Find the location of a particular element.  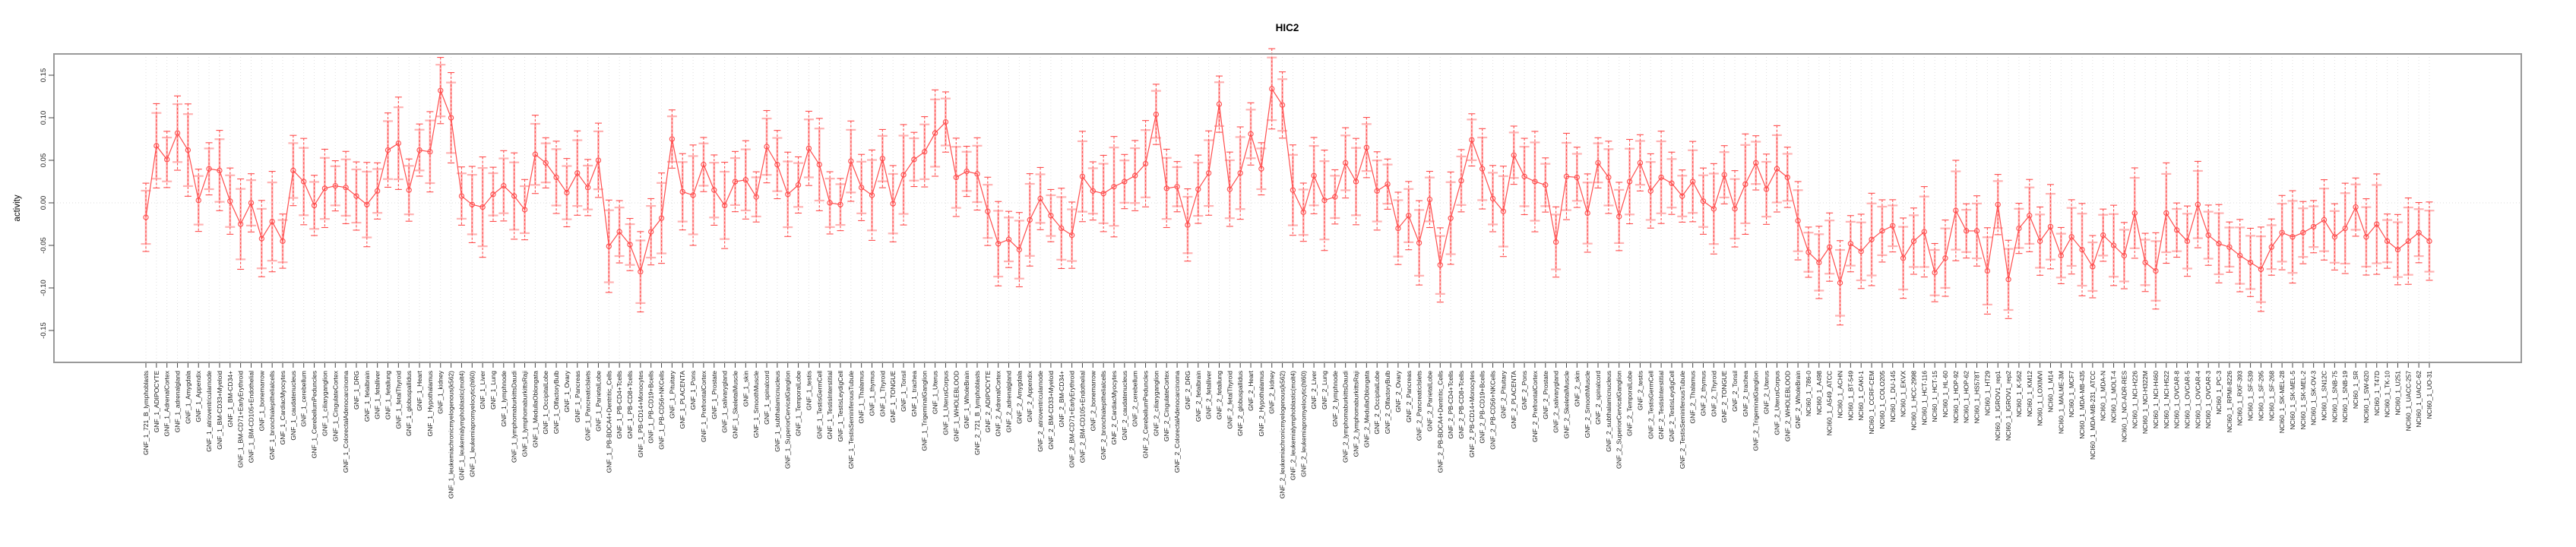

x-tick-label: NCI60_1_SF-539 is located at coordinates (2251, 396).